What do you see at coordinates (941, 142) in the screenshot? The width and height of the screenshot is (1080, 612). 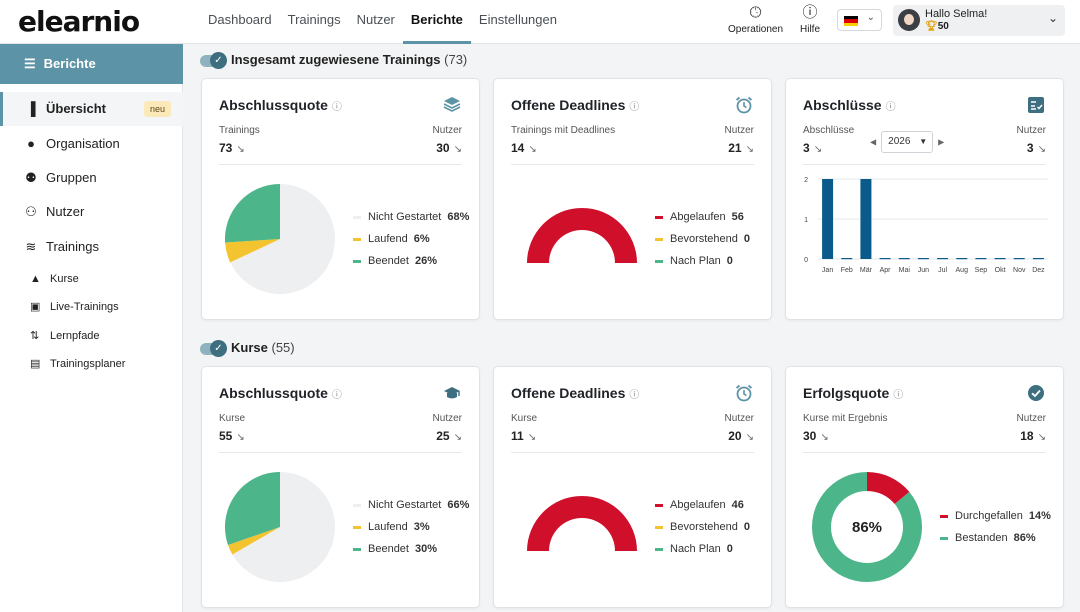 I see `next-year-icon: ▶` at bounding box center [941, 142].